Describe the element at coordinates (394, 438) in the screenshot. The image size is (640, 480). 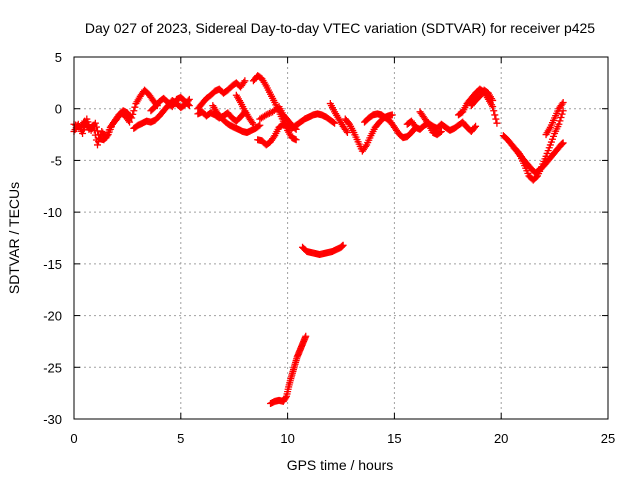
I see `x-tick-label: 15` at that location.